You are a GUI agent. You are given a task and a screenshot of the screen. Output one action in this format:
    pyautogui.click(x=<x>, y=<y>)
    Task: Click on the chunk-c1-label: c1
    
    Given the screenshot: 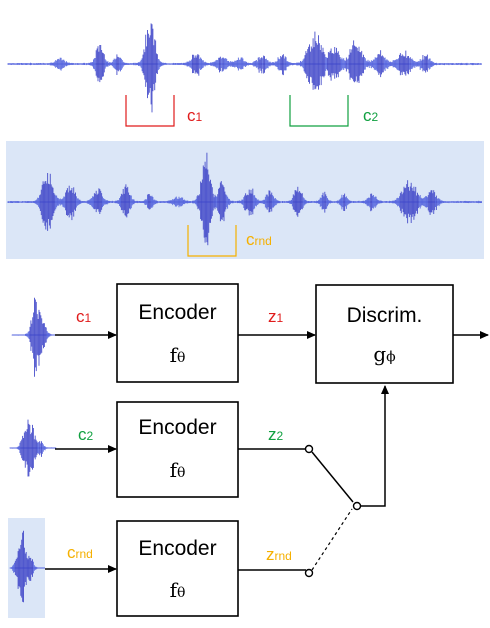 What is the action you would take?
    pyautogui.click(x=195, y=115)
    